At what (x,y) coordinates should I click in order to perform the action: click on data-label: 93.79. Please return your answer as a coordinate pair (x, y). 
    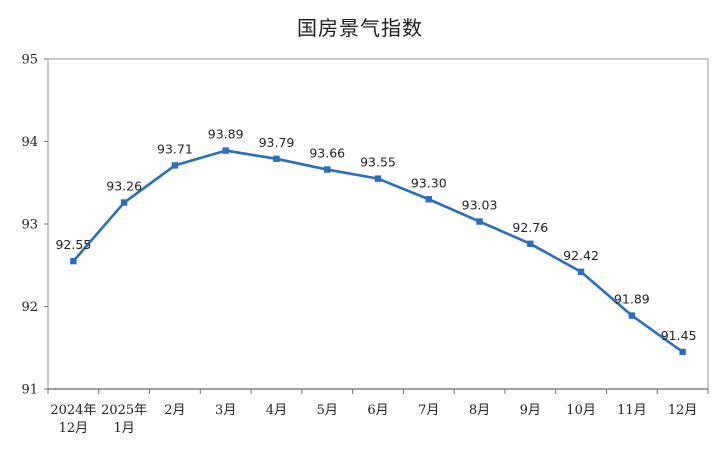
    Looking at the image, I should click on (277, 142).